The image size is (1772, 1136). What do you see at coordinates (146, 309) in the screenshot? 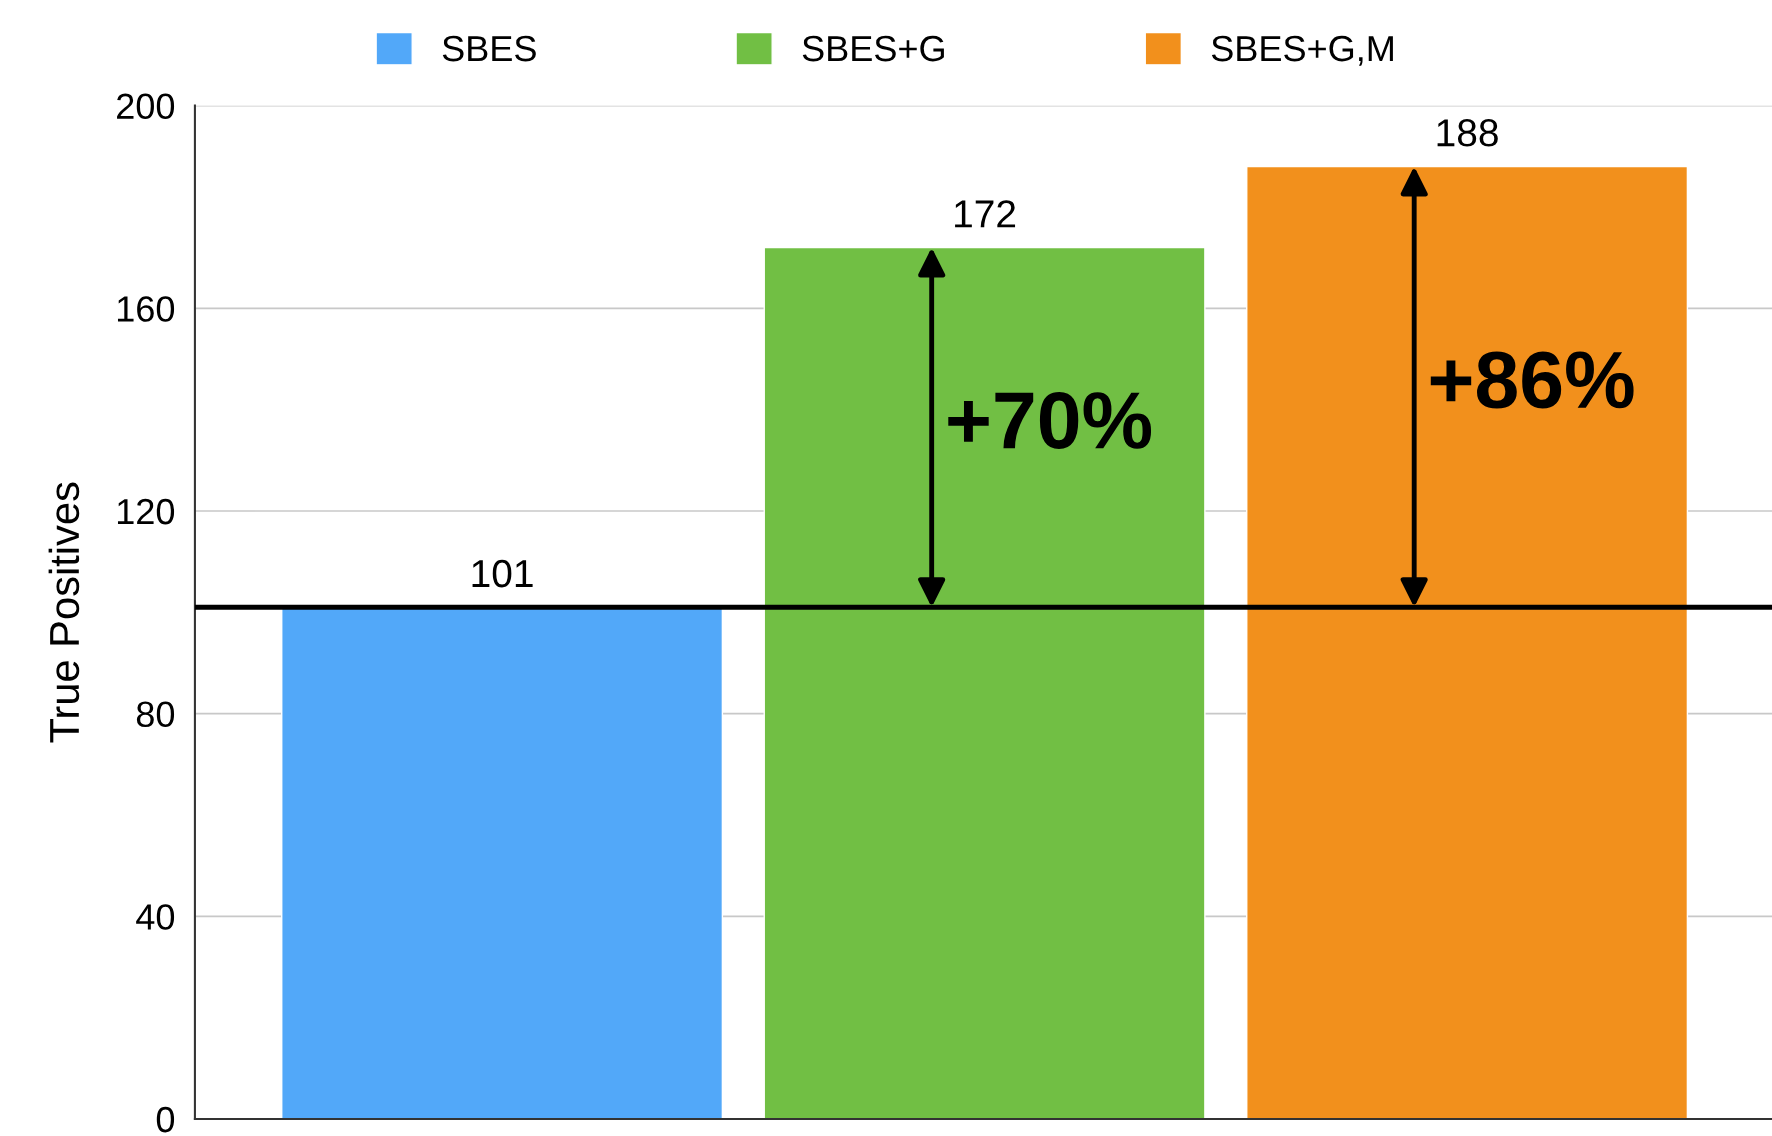
I see `y-tick-label: 160` at bounding box center [146, 309].